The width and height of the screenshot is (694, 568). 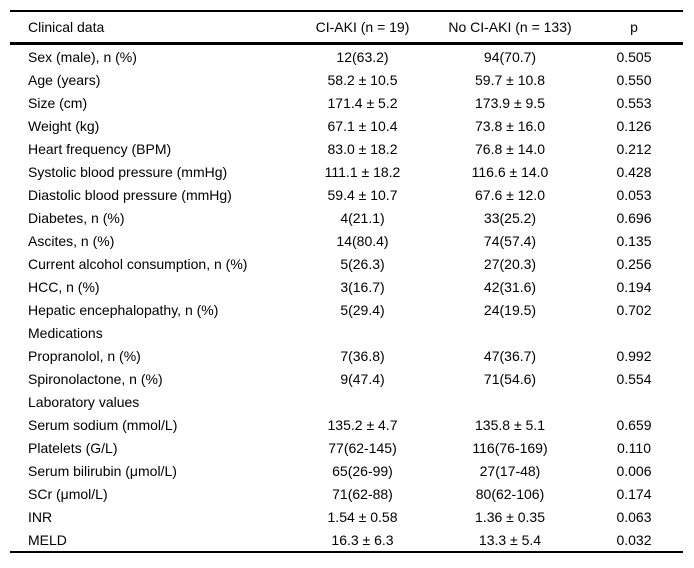 I want to click on ci-aki-value: 71(62-88), so click(x=362, y=493).